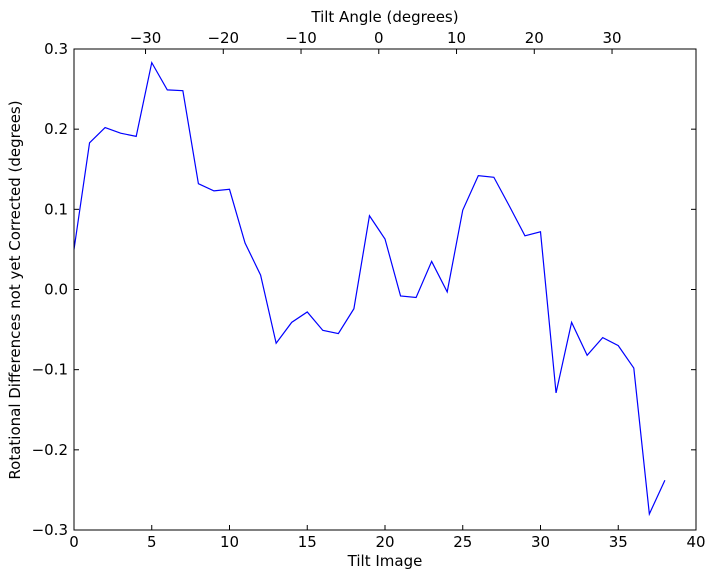  What do you see at coordinates (223, 38) in the screenshot?
I see `top-x-tick-label: −20` at bounding box center [223, 38].